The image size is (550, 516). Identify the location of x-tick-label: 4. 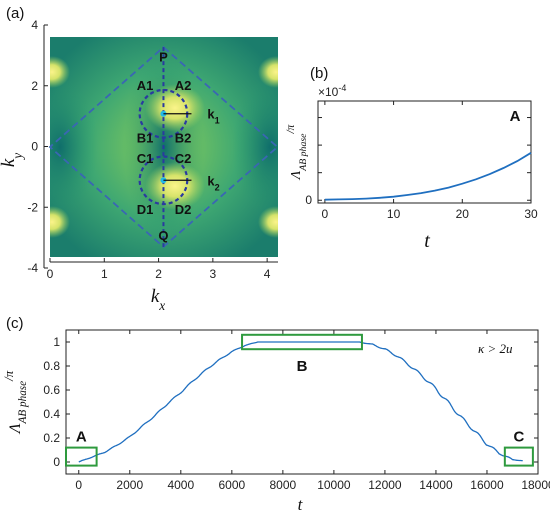
(267, 274).